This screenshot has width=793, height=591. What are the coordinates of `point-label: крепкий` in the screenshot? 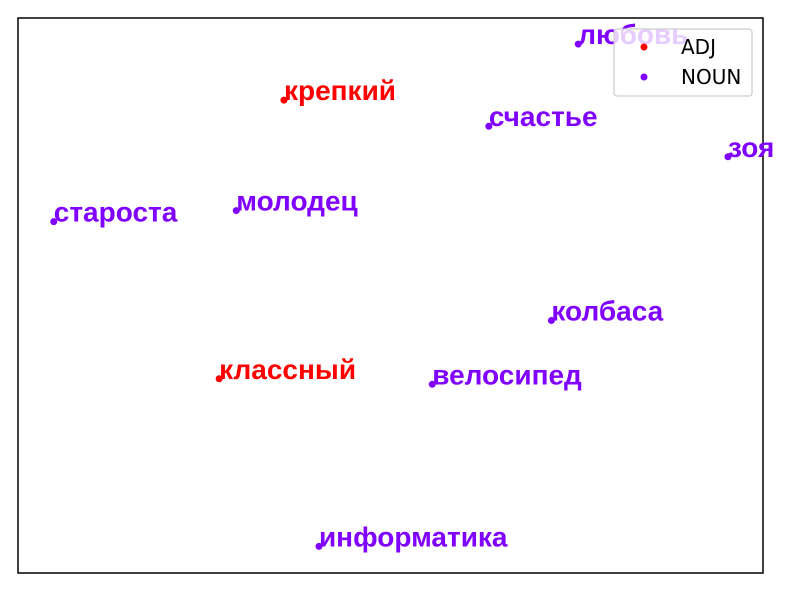 It's located at (340, 90).